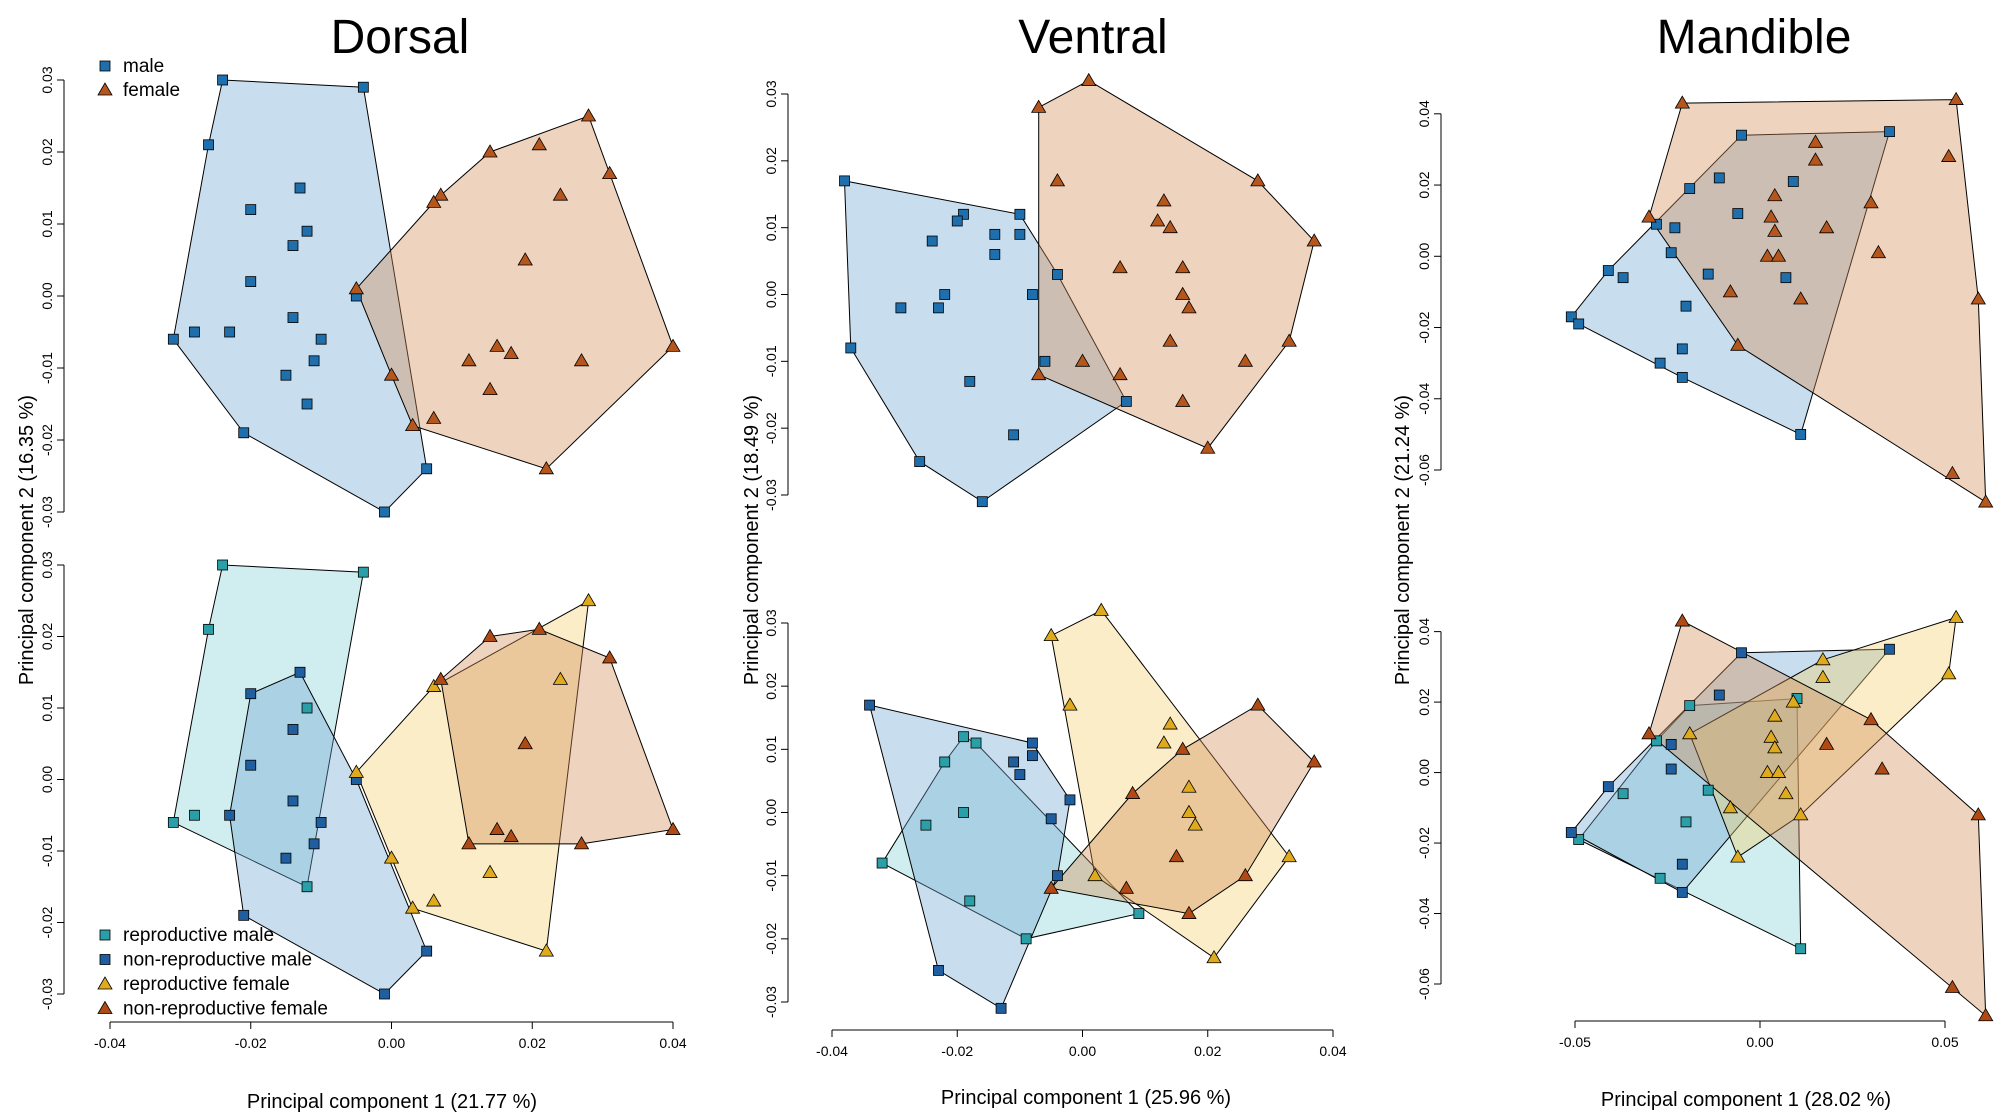 This screenshot has height=1116, width=1999. I want to click on x-axis-label: Principal component 1 (25.96 %), so click(1086, 1098).